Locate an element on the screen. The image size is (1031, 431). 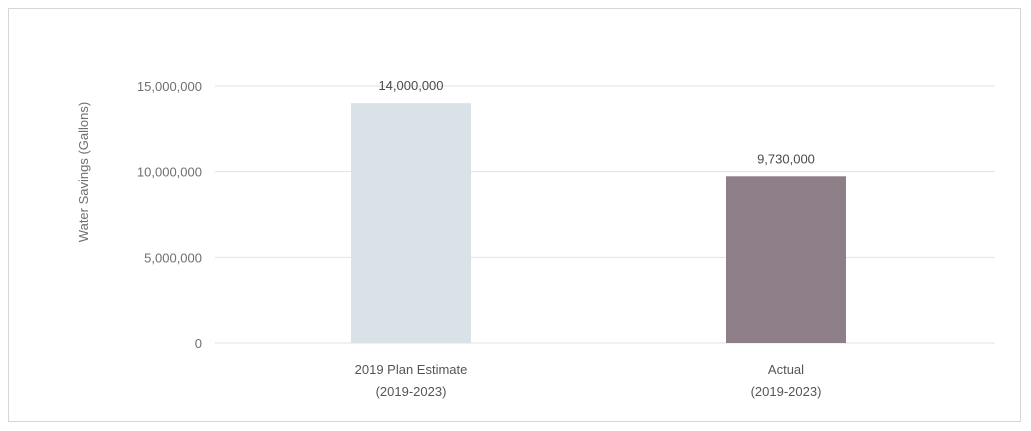
value-labels: 14,000,000 9,730,000 is located at coordinates (596, 122).